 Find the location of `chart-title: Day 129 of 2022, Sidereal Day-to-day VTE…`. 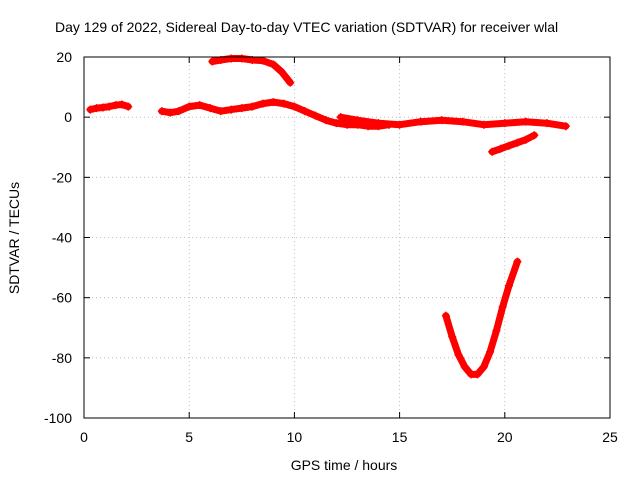

chart-title: Day 129 of 2022, Sidereal Day-to-day VTE… is located at coordinates (306, 27).